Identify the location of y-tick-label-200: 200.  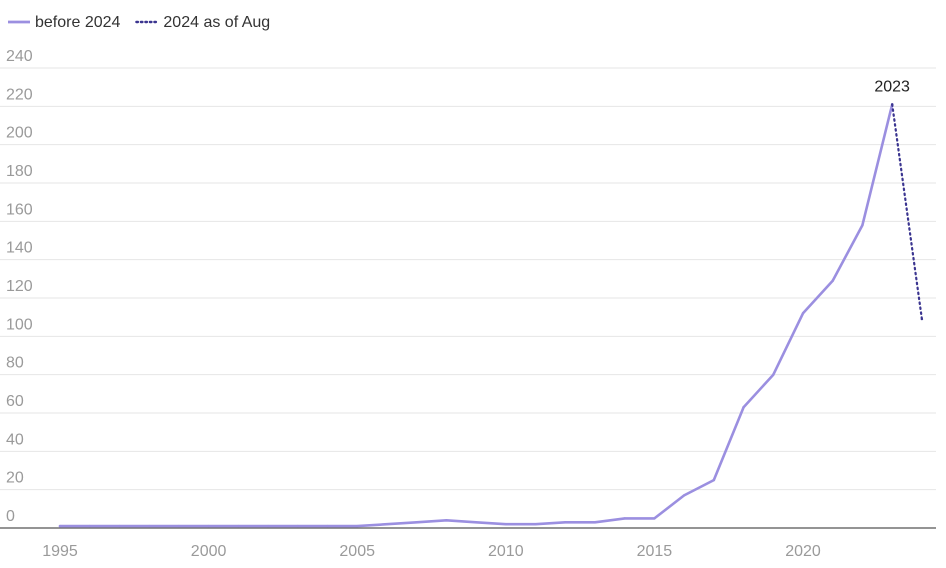
(19, 133).